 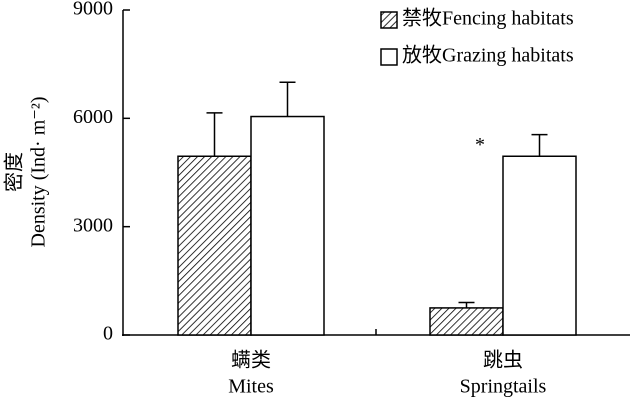 What do you see at coordinates (251, 360) in the screenshot?
I see `x-tick-label: 螨类` at bounding box center [251, 360].